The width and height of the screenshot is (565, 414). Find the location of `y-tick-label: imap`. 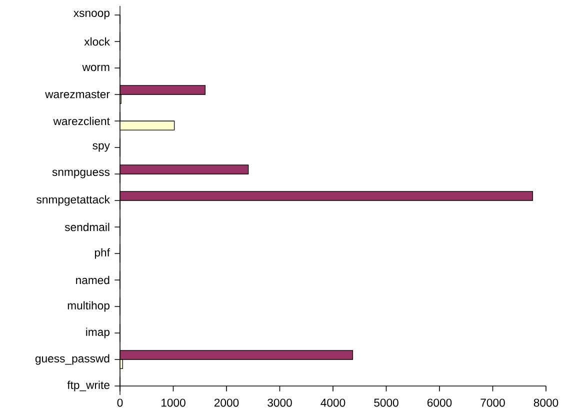

y-tick-label: imap is located at coordinates (98, 333).